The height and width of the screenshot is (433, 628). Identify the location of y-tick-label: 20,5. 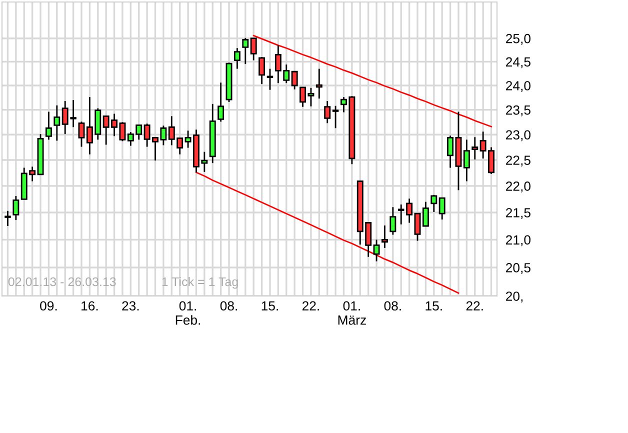
(518, 268).